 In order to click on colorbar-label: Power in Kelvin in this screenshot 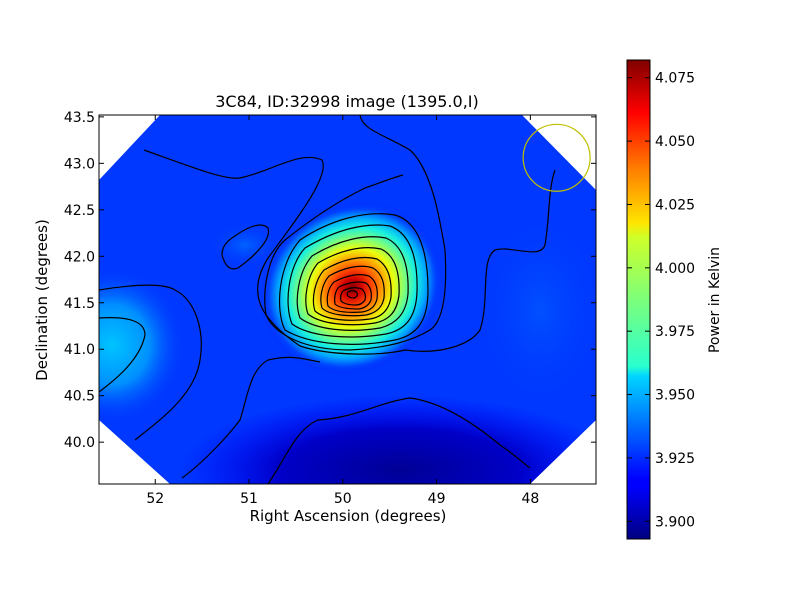, I will do `click(715, 300)`.